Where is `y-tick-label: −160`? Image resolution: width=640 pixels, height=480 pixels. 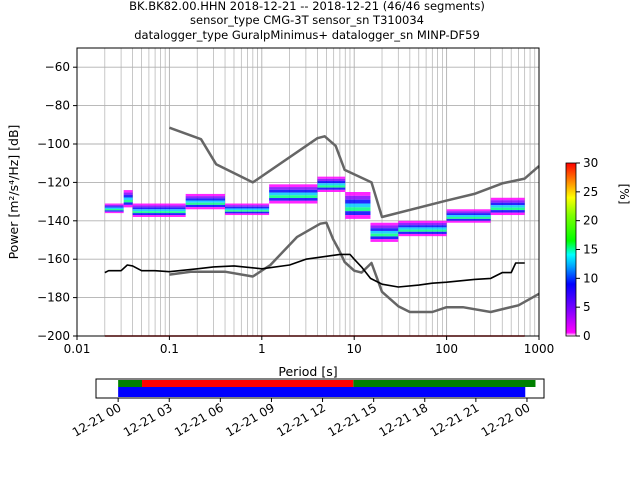 y-tick-label: −160 is located at coordinates (53, 259).